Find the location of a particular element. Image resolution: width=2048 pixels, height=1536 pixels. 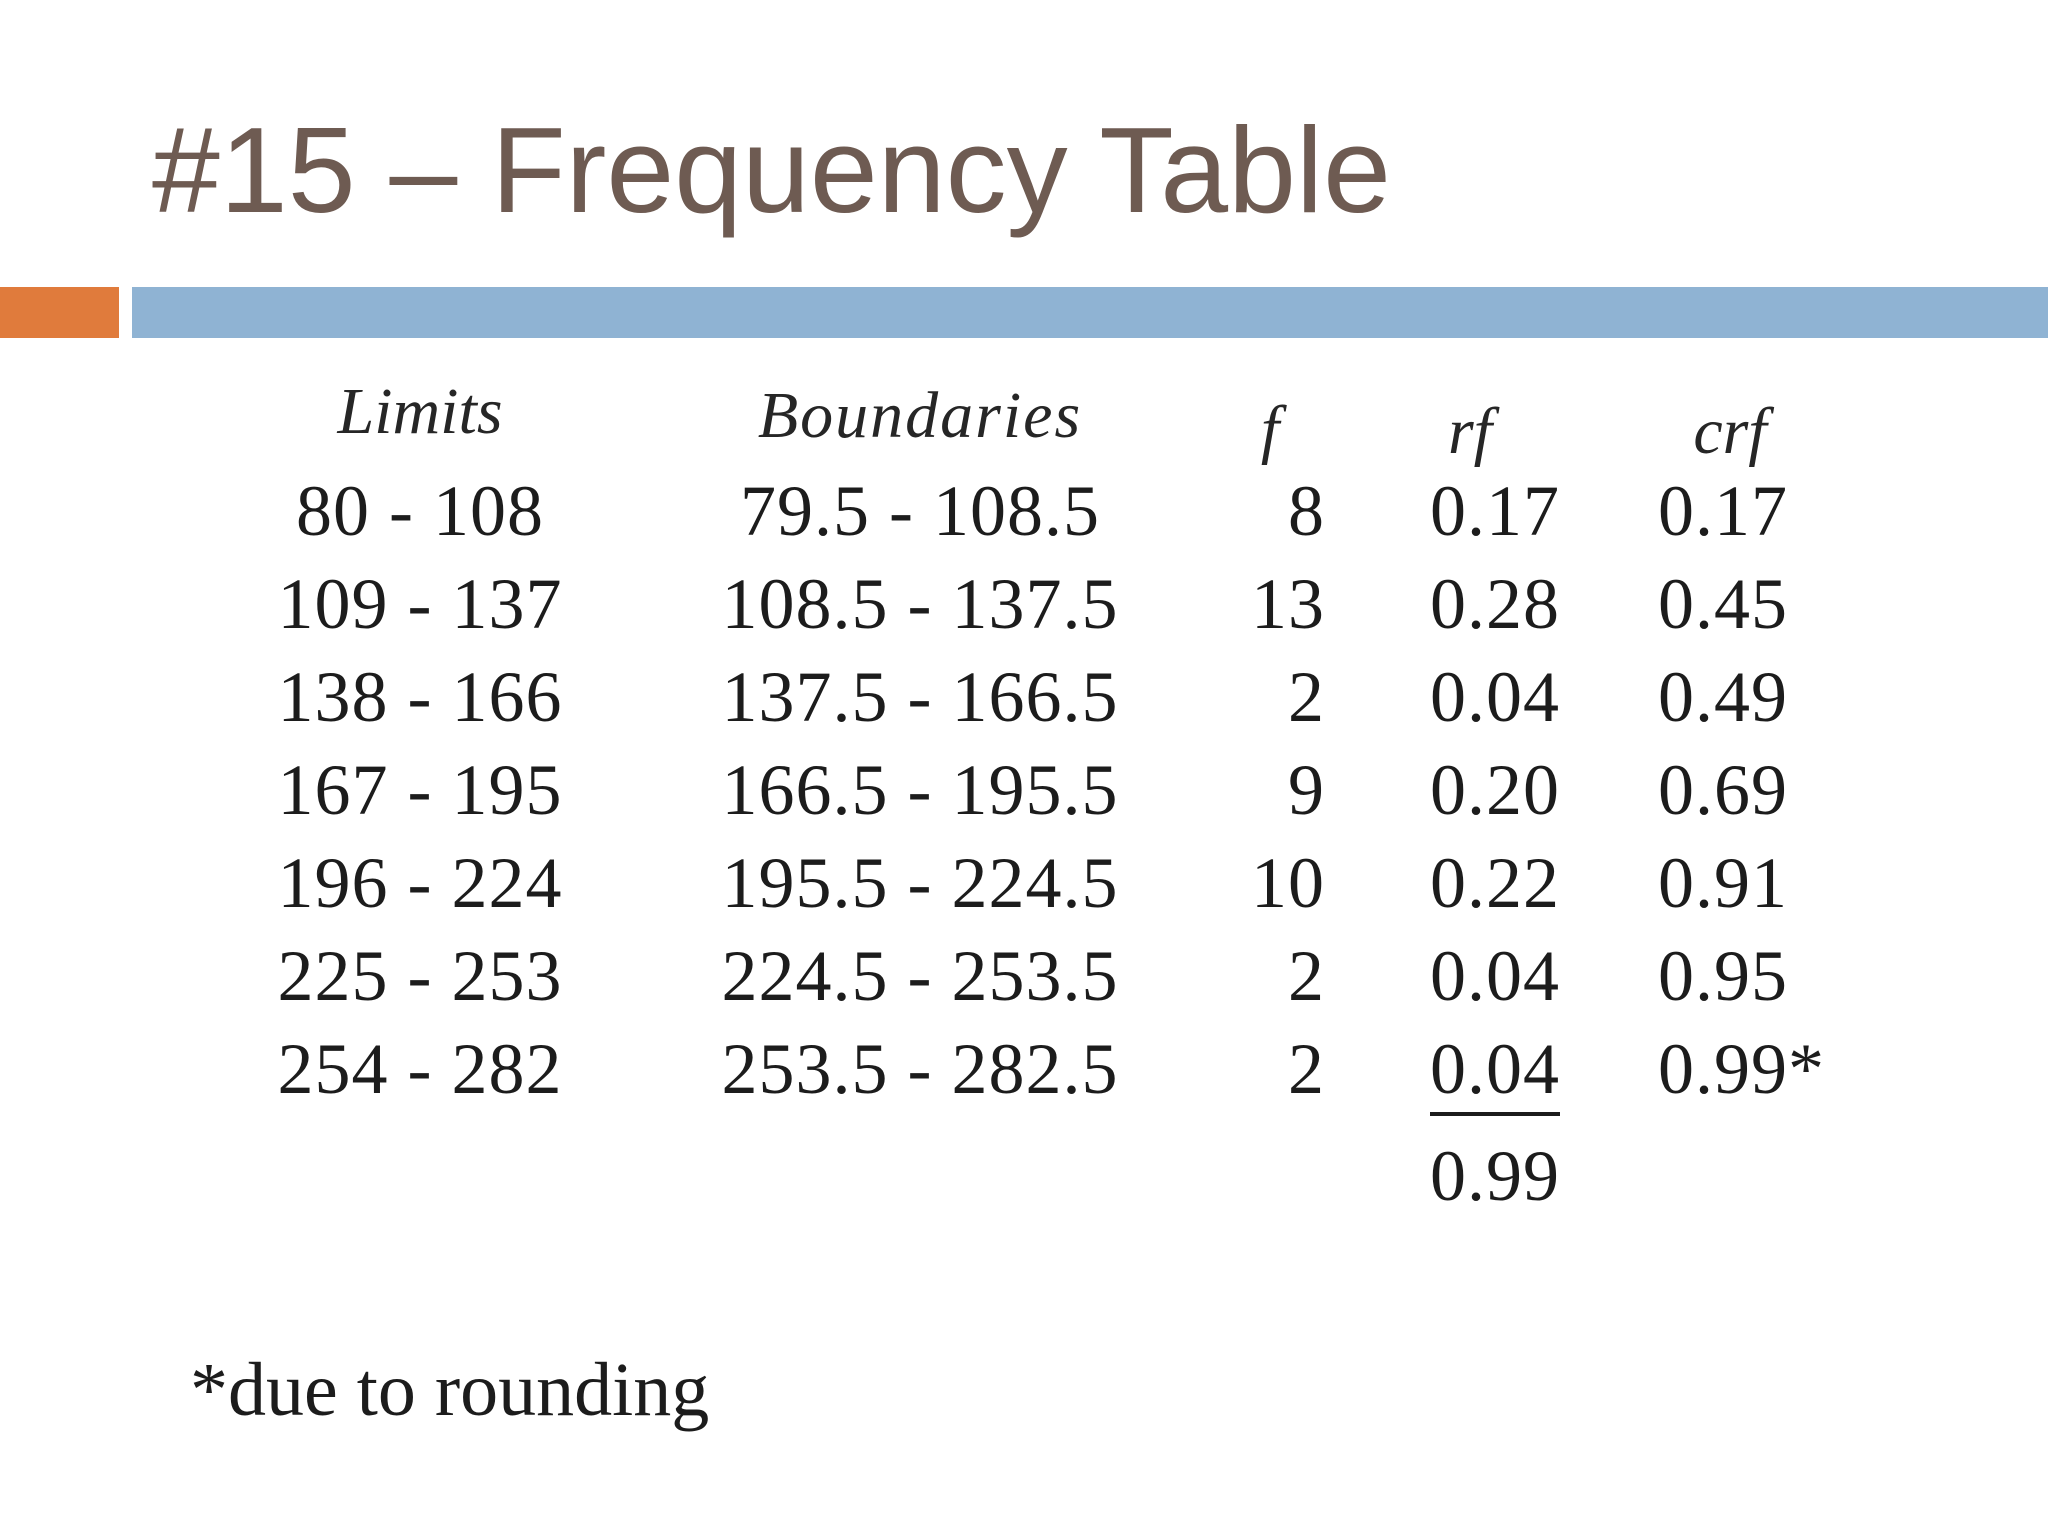

cell-crf: 0.17 is located at coordinates (1723, 511).